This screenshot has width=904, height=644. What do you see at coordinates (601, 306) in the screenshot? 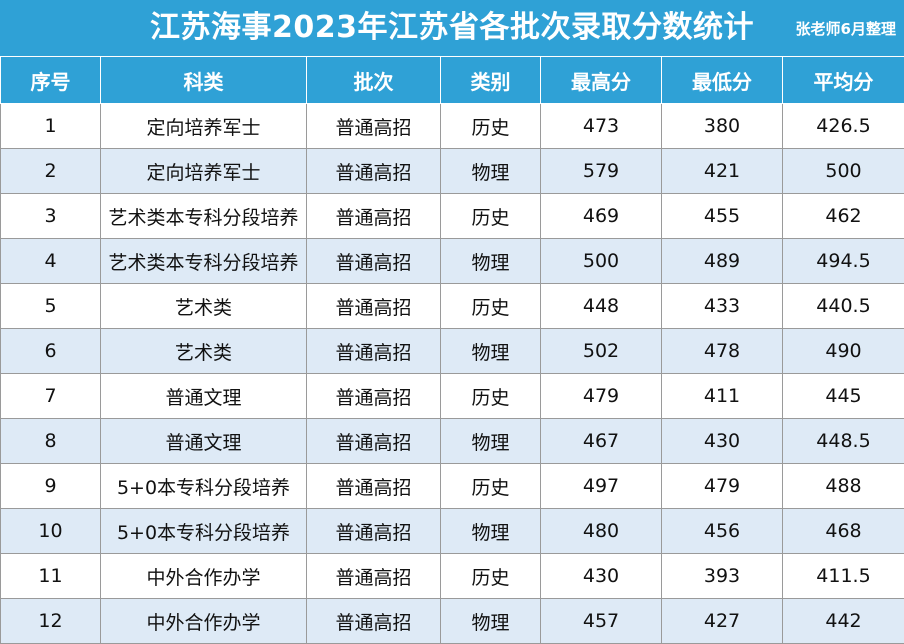
I see `max-score-cell: 448` at bounding box center [601, 306].